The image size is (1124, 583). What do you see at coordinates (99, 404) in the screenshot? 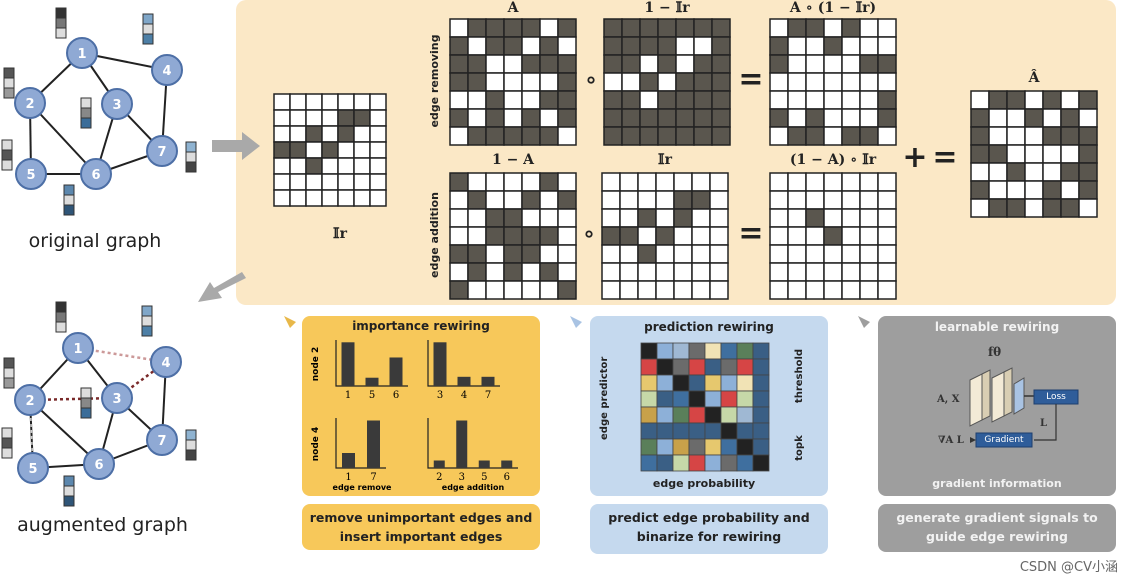
I see `augmented-graph: 1 4 2 3 5 6 7` at bounding box center [99, 404].